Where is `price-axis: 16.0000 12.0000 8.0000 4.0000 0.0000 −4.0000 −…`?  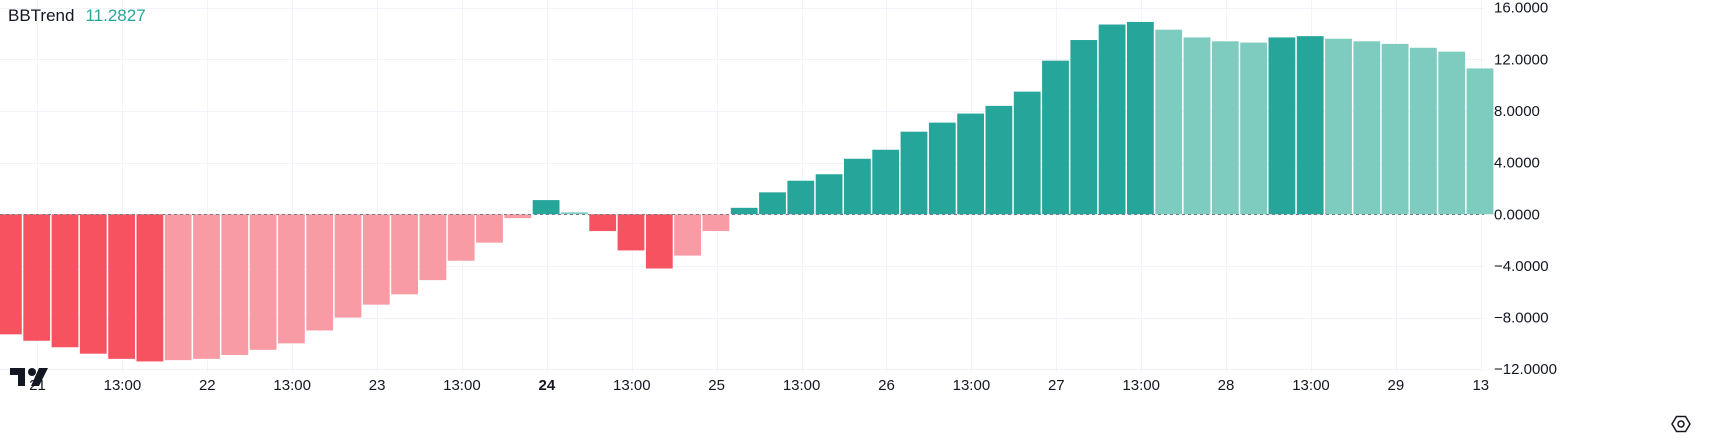
price-axis: 16.0000 12.0000 8.0000 4.0000 0.0000 −4.0000 −… is located at coordinates (1525, 189).